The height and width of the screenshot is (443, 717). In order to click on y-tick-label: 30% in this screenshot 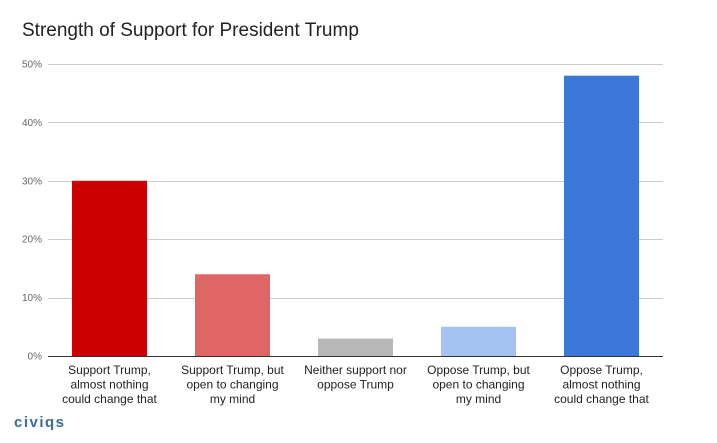, I will do `click(32, 181)`.